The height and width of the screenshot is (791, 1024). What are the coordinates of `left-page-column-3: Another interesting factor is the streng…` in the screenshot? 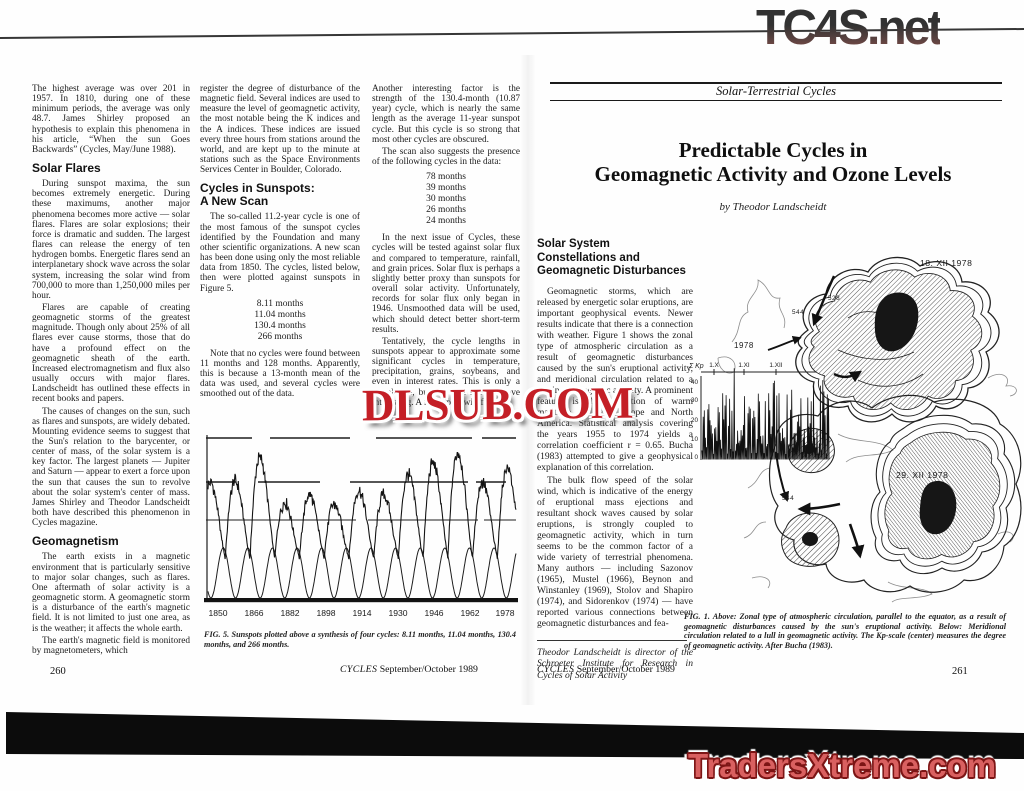 It's located at (446, 247).